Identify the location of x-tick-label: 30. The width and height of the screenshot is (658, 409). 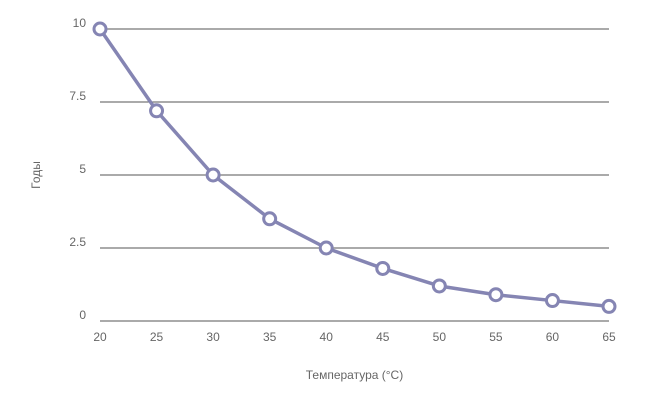
(213, 337).